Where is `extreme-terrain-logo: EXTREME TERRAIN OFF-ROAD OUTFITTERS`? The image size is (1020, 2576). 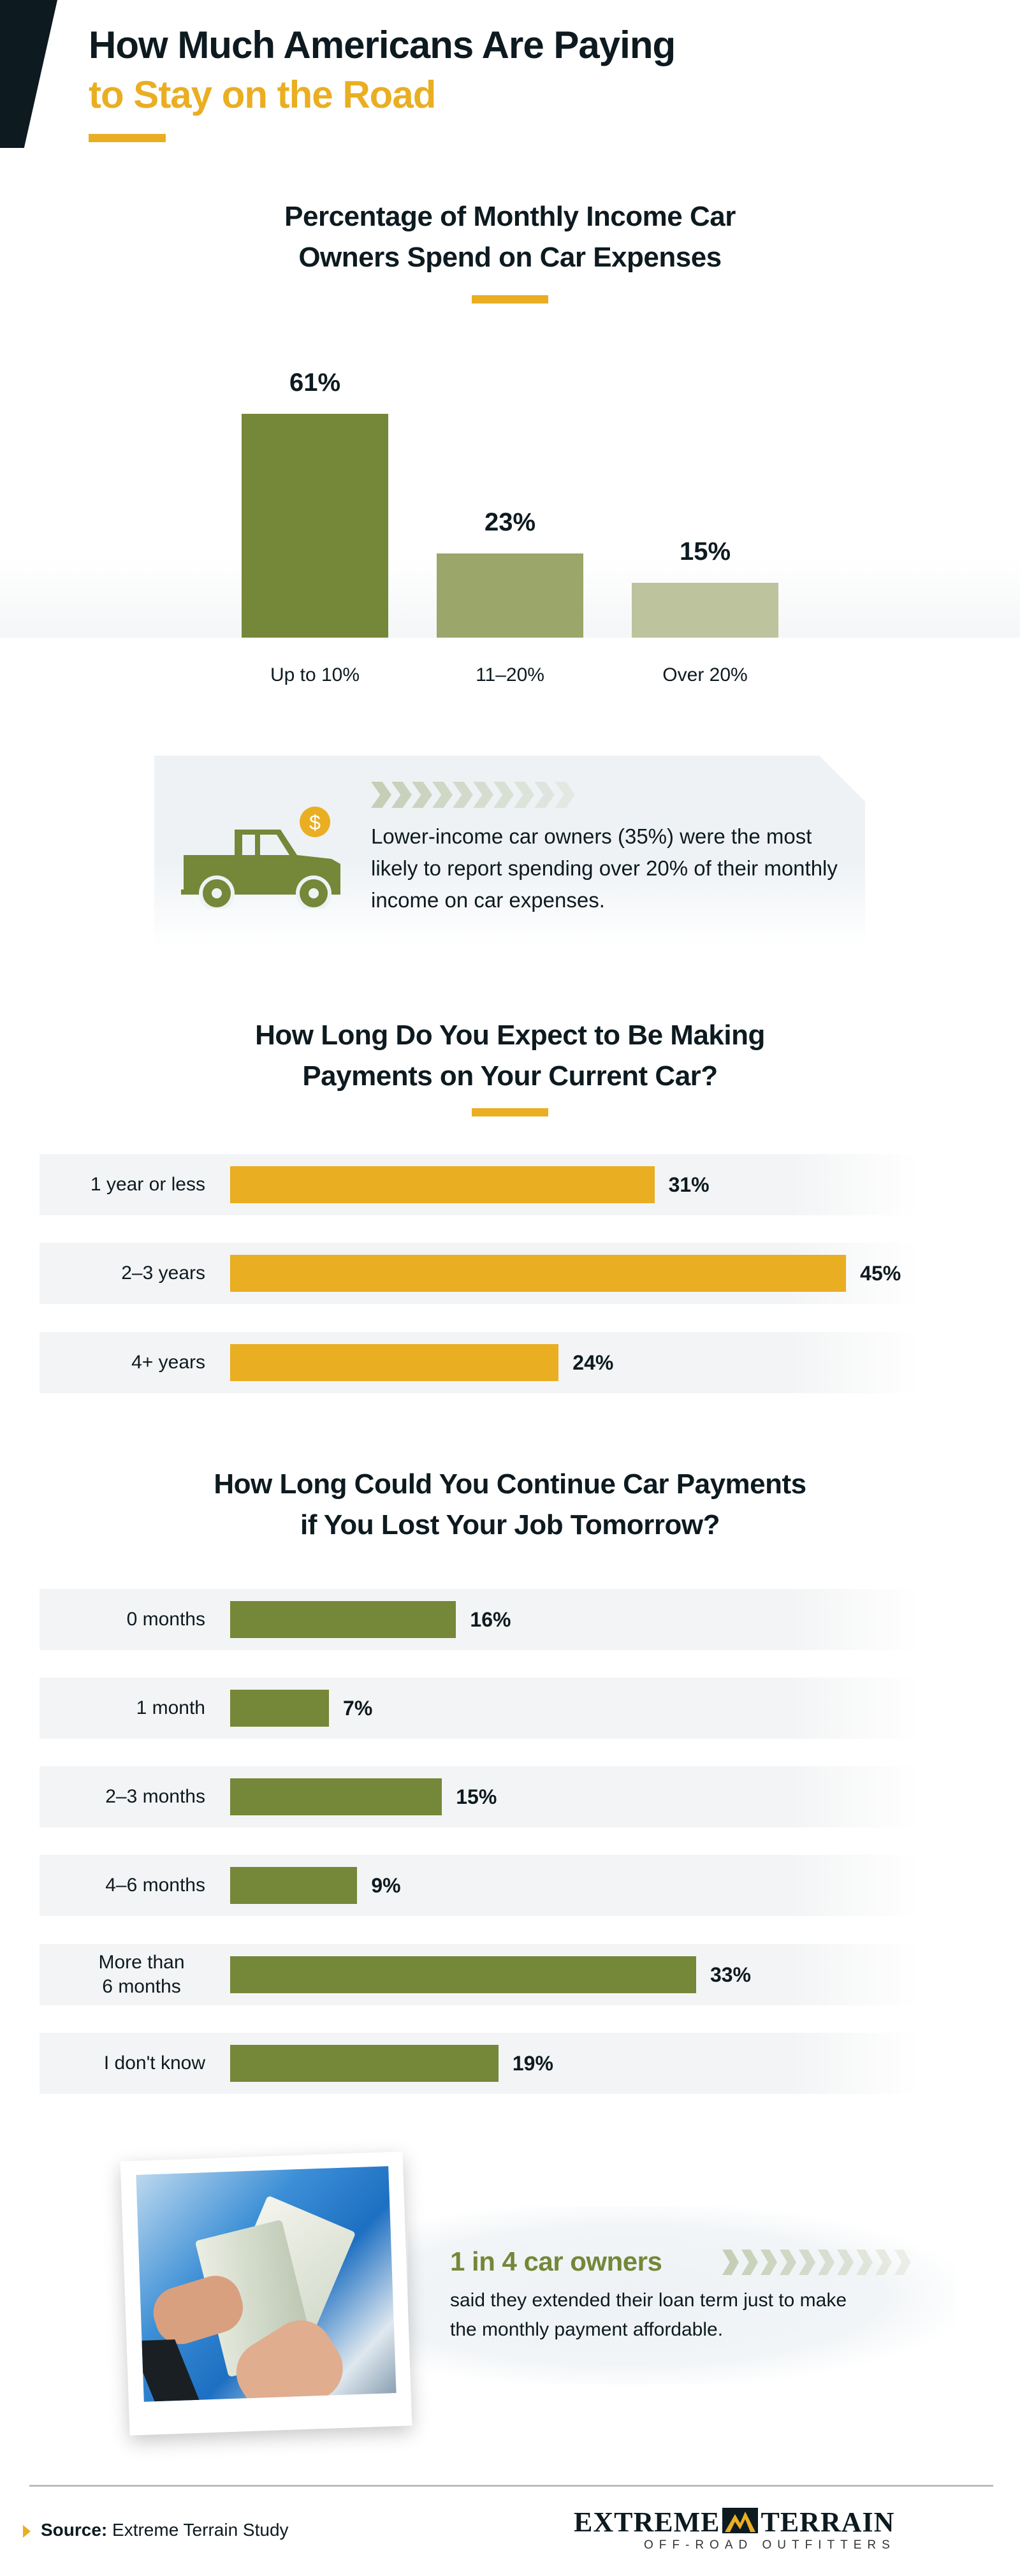
extreme-terrain-logo: EXTREME TERRAIN OFF-ROAD OUTFITTERS is located at coordinates (784, 2532).